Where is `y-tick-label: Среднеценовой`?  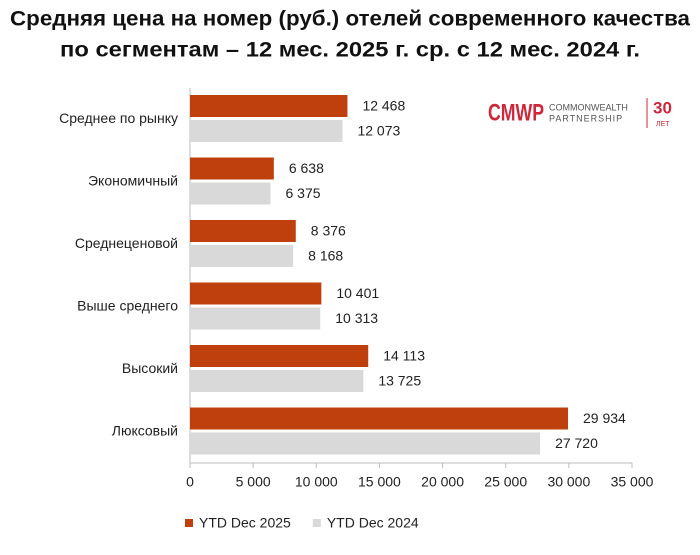
y-tick-label: Среднеценовой is located at coordinates (126, 243).